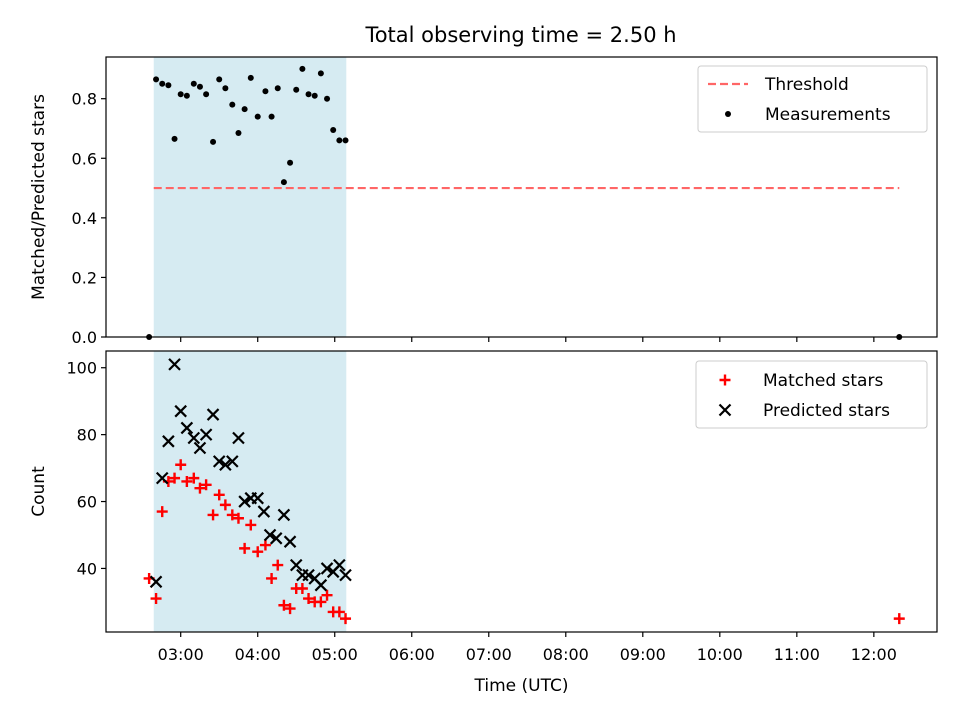 The height and width of the screenshot is (720, 960). I want to click on legend-top: Threshold Measurements, so click(812, 99).